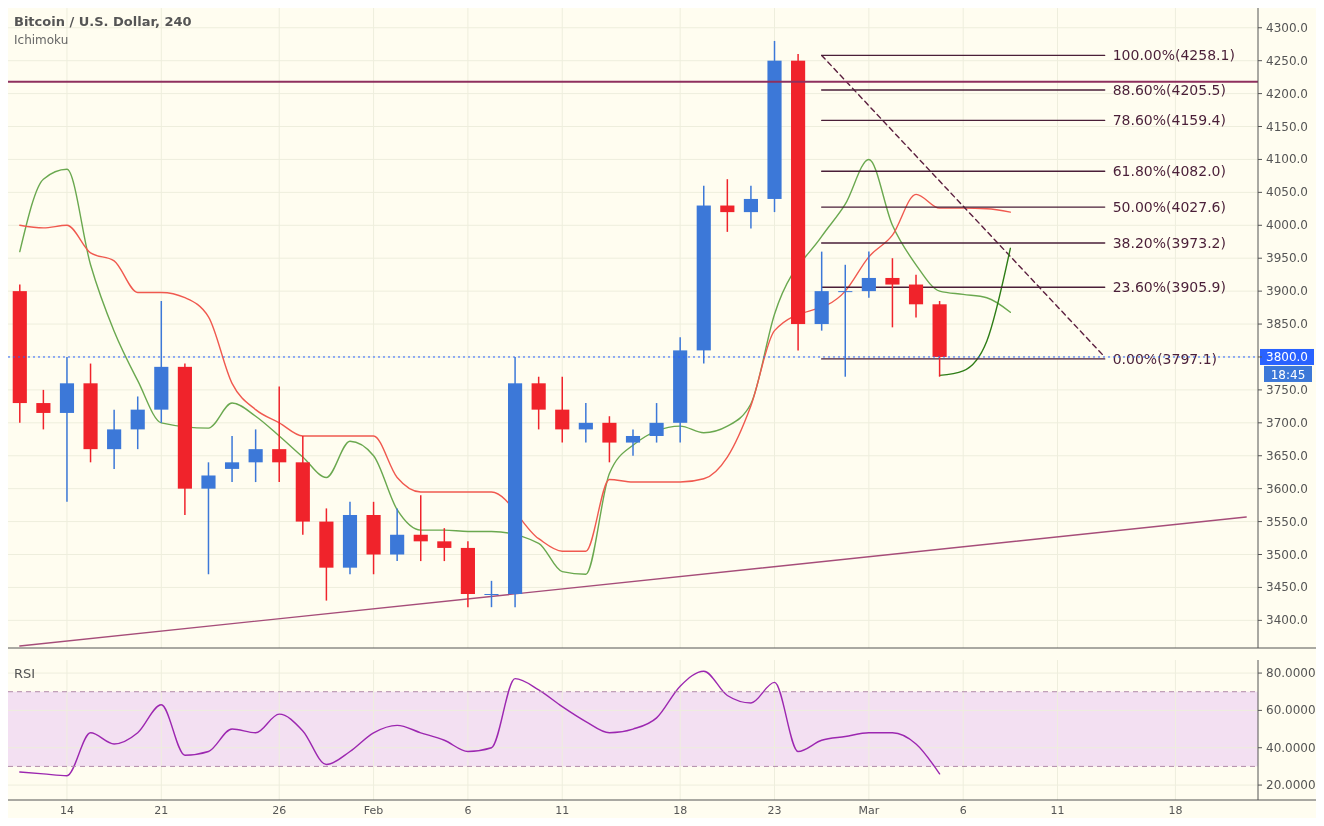 The width and height of the screenshot is (1324, 826). What do you see at coordinates (1287, 291) in the screenshot?
I see `y-tick-label: 3900.0` at bounding box center [1287, 291].